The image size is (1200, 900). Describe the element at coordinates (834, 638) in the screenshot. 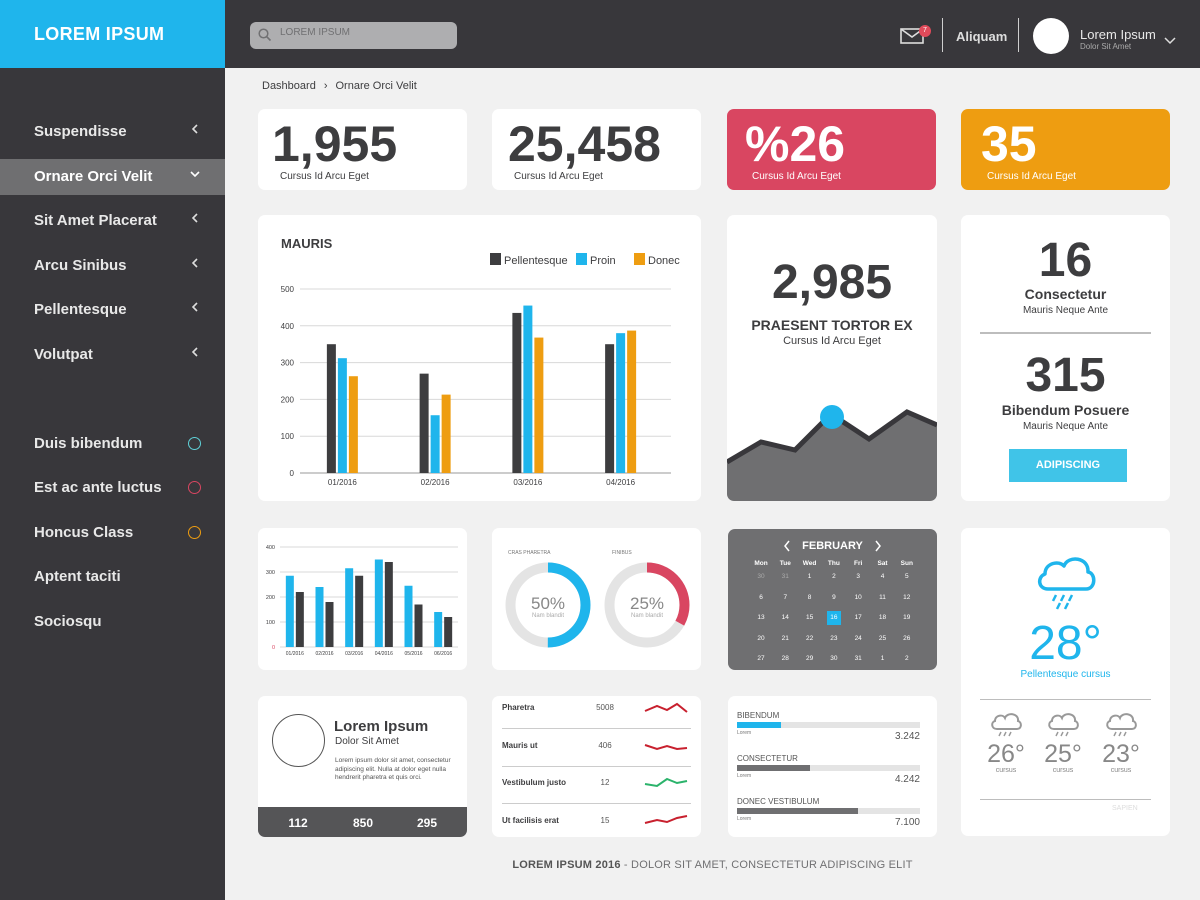

I see `calendar-day: 23` at that location.